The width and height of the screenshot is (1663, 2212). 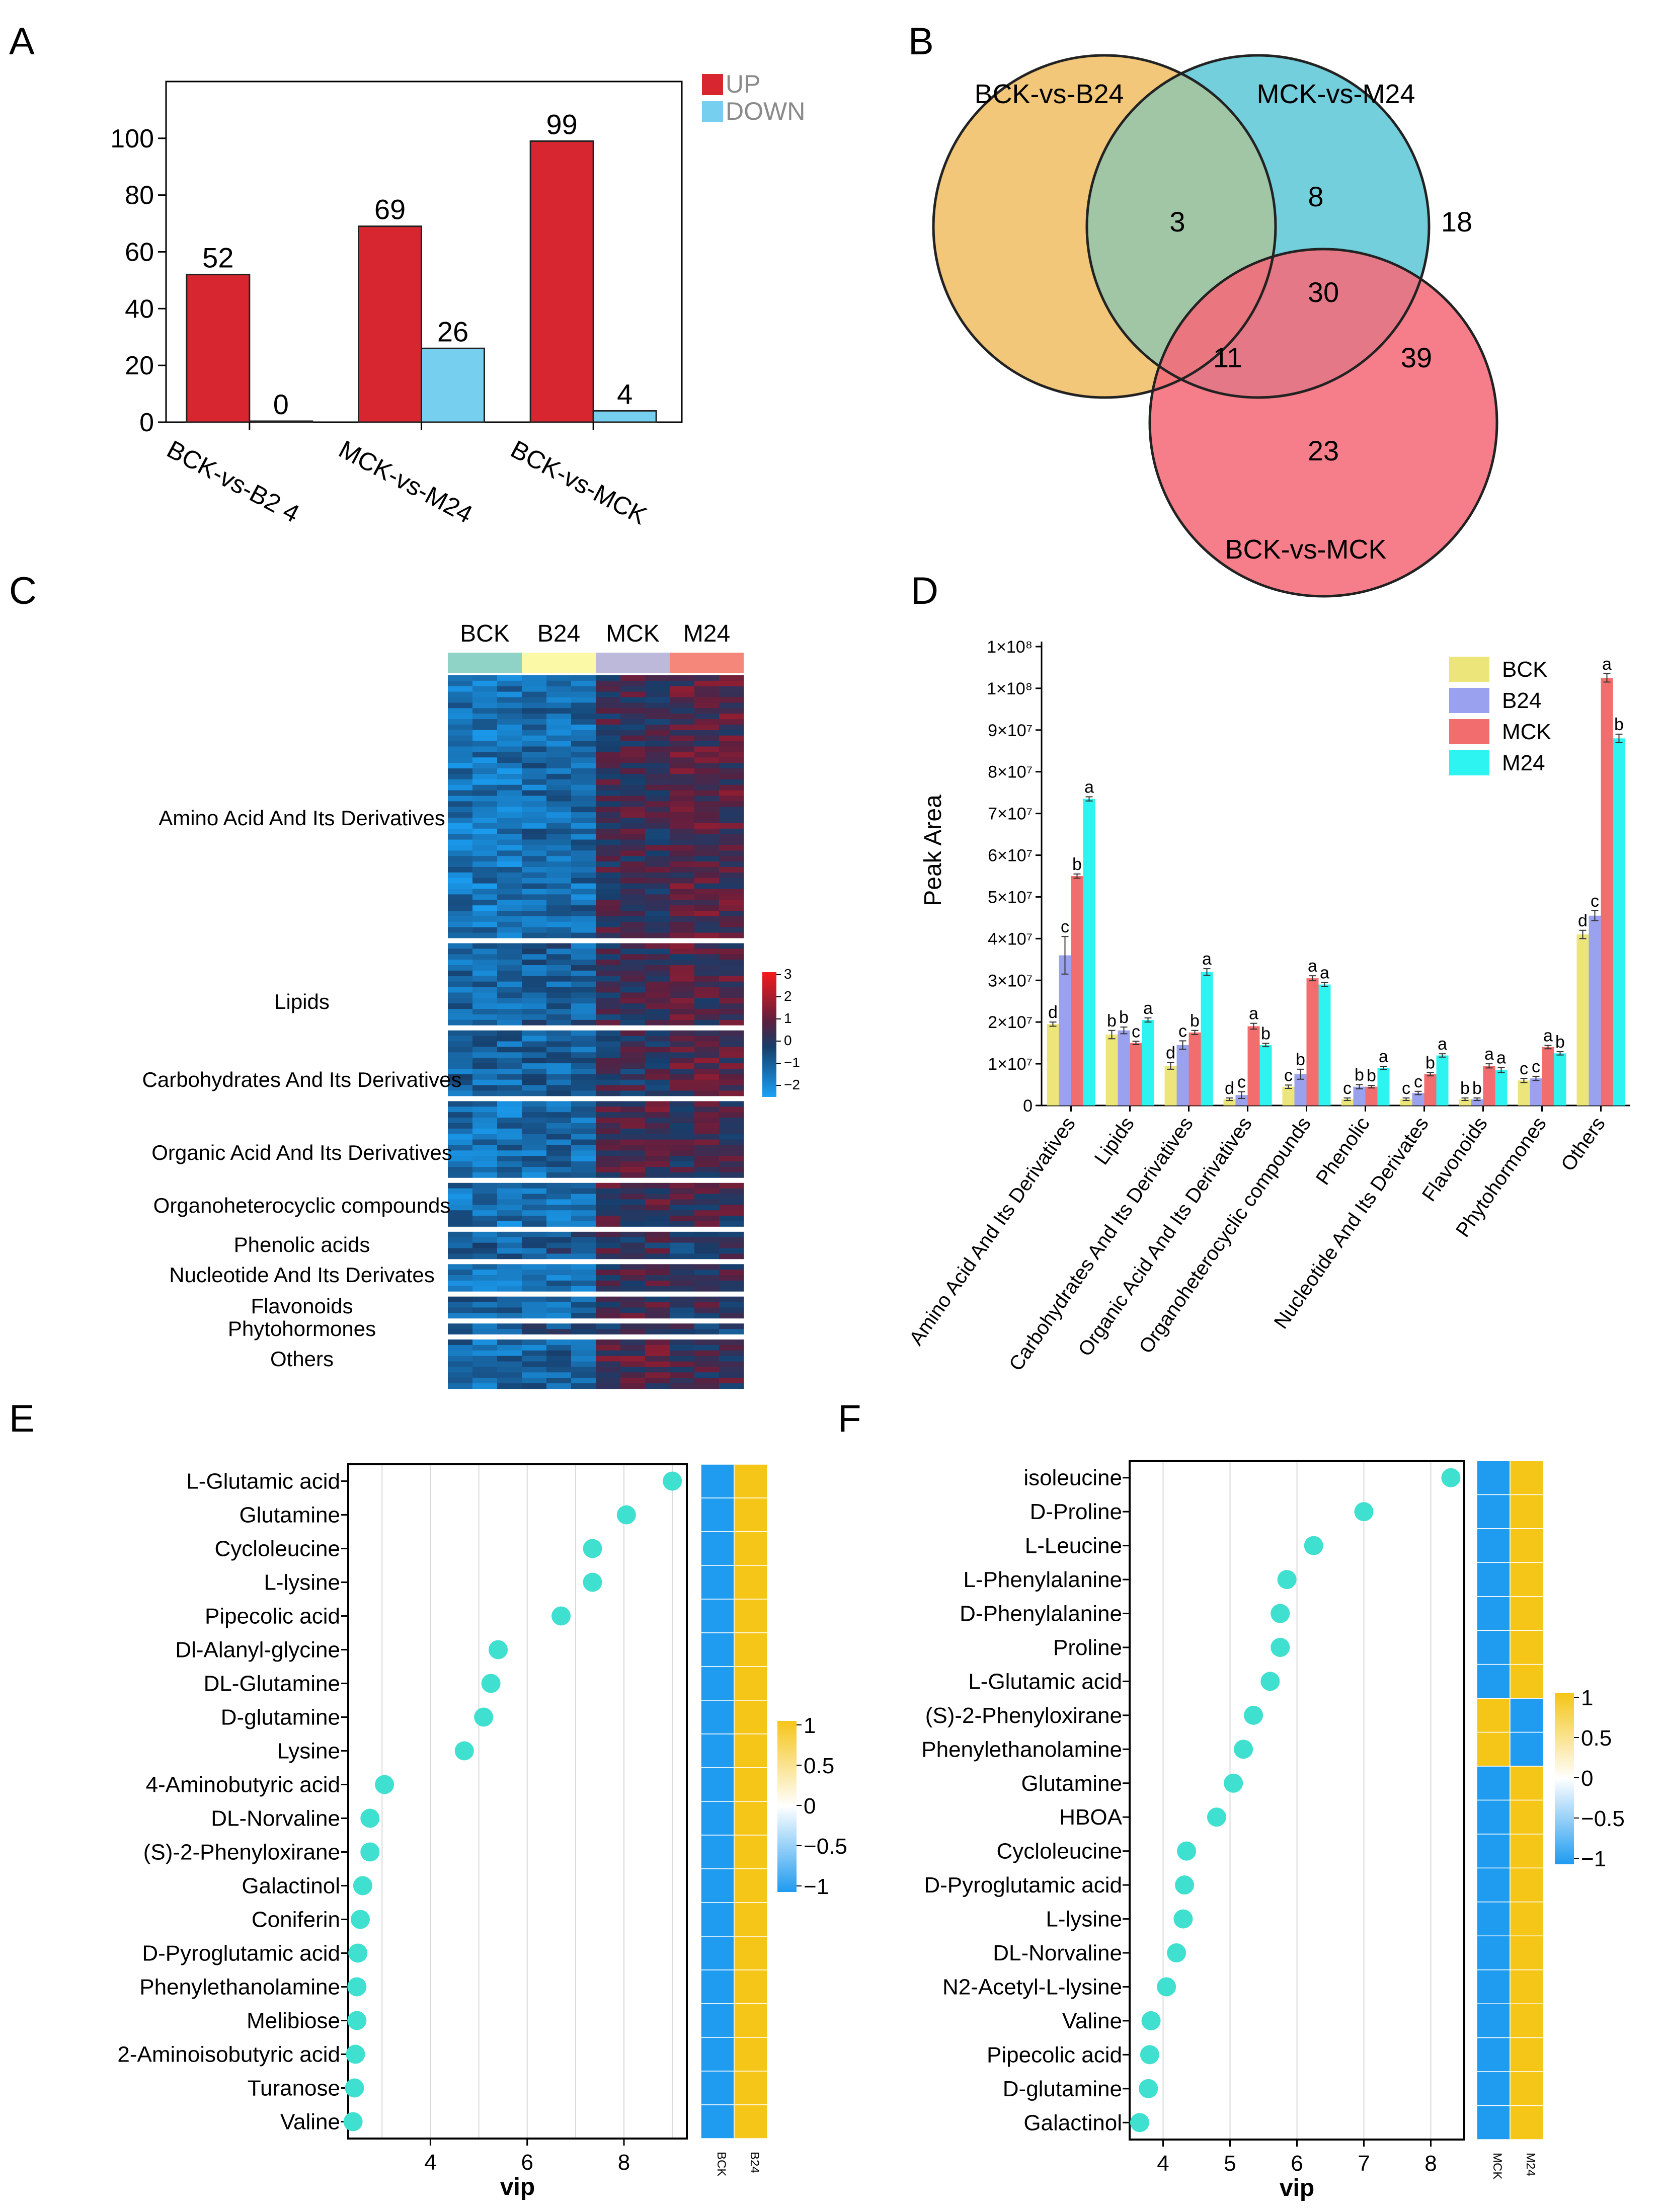 What do you see at coordinates (294, 2088) in the screenshot?
I see `e-compound-label: Turanose` at bounding box center [294, 2088].